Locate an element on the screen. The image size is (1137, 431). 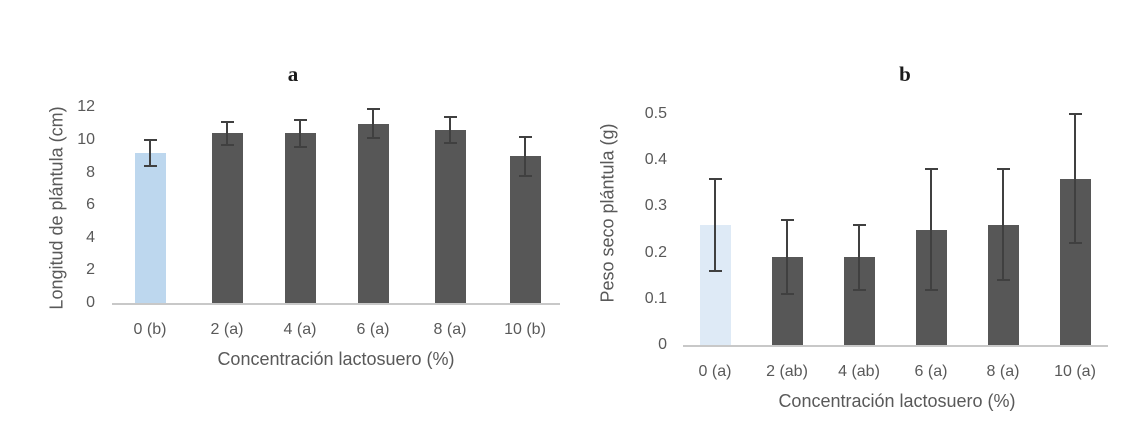
x-tick-label: 10 (a) is located at coordinates (1075, 371).